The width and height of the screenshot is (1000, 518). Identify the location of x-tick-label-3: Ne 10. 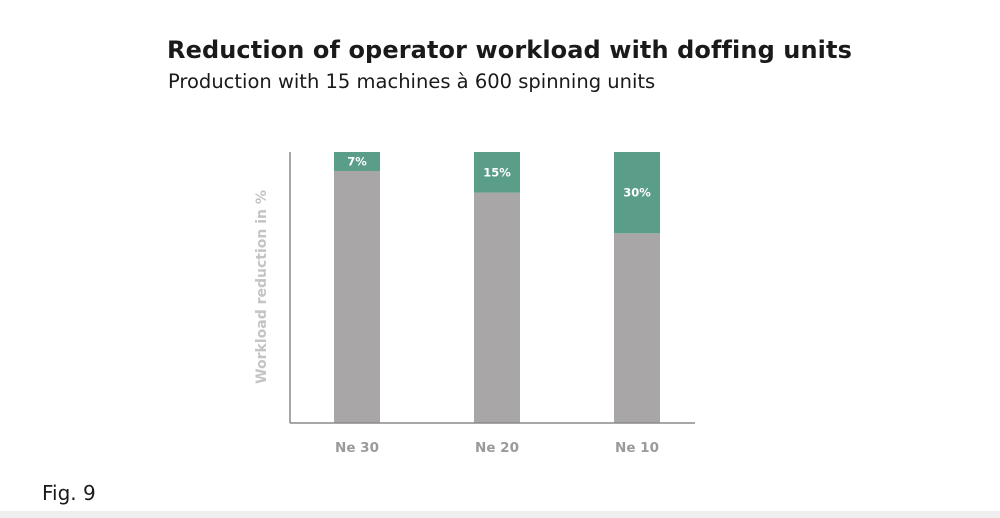
(637, 448).